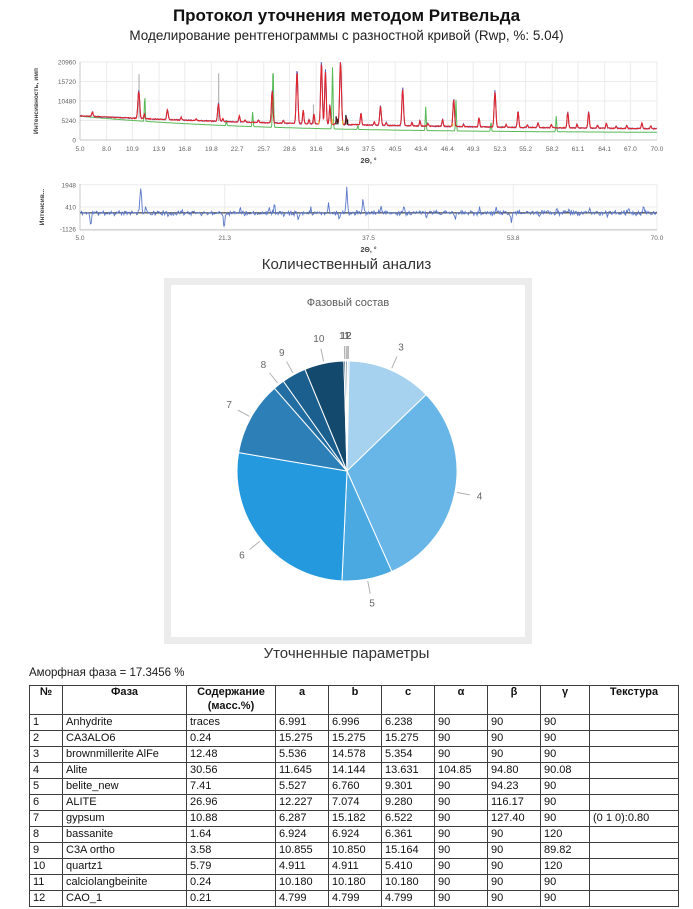 This screenshot has width=693, height=909. I want to click on x-tick-label: 34.6, so click(342, 149).